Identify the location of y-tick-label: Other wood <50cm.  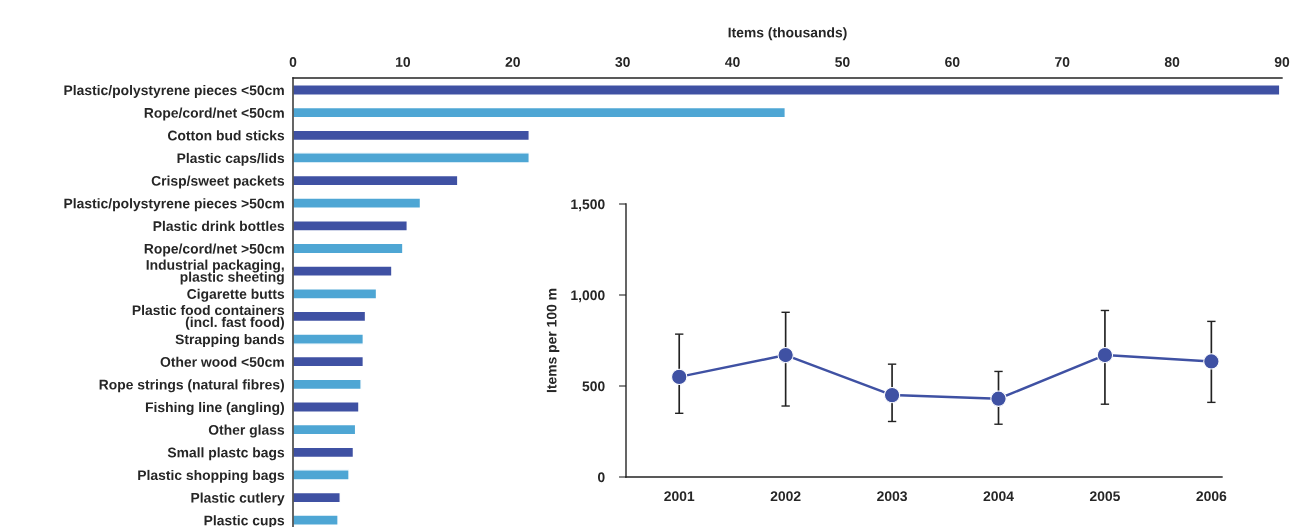
(222, 361).